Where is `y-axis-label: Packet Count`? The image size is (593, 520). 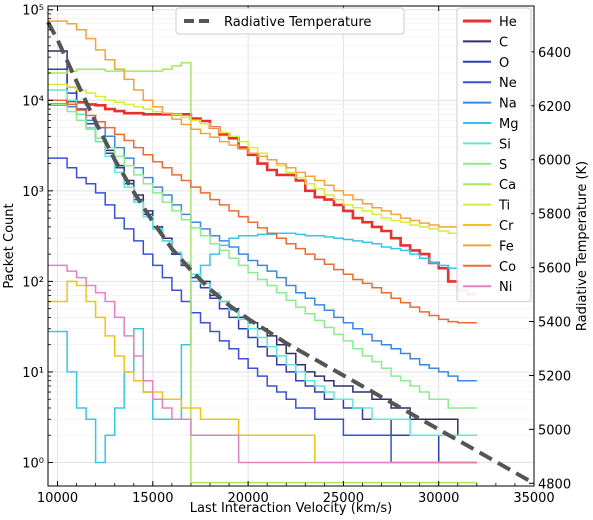 y-axis-label: Packet Count is located at coordinates (9, 245).